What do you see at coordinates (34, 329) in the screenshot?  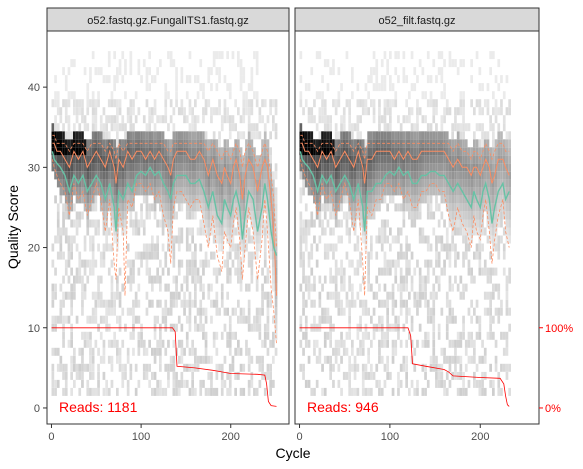 I see `y-tick-label: 10` at bounding box center [34, 329].